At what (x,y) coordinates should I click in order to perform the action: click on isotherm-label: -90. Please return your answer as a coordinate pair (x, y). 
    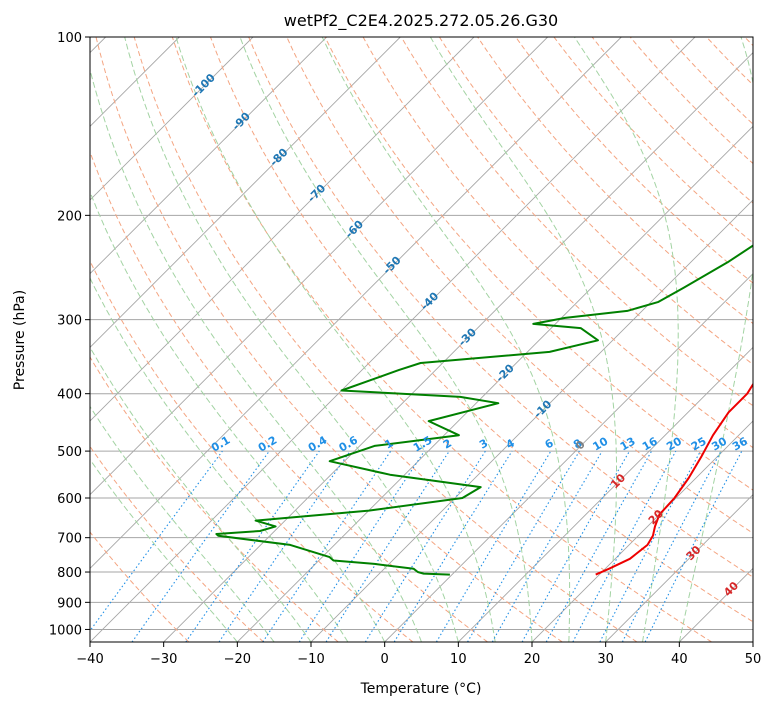
    Looking at the image, I should click on (241, 121).